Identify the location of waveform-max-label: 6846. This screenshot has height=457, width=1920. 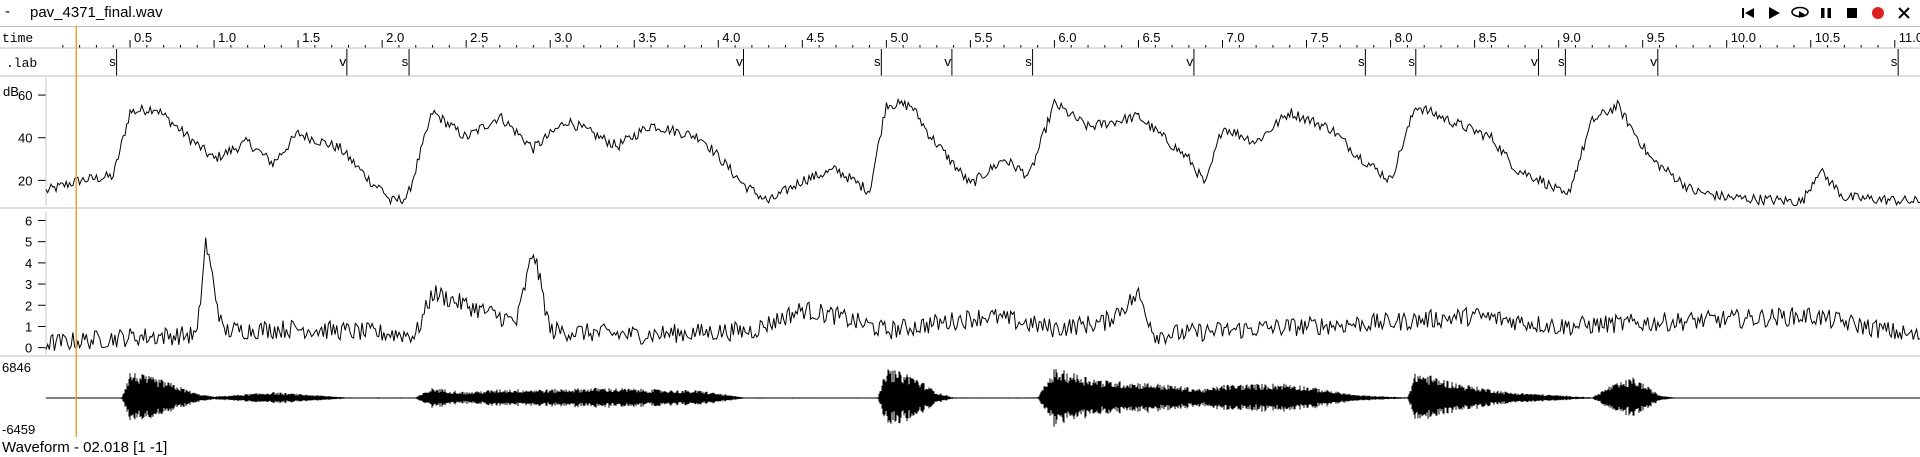
(16, 367).